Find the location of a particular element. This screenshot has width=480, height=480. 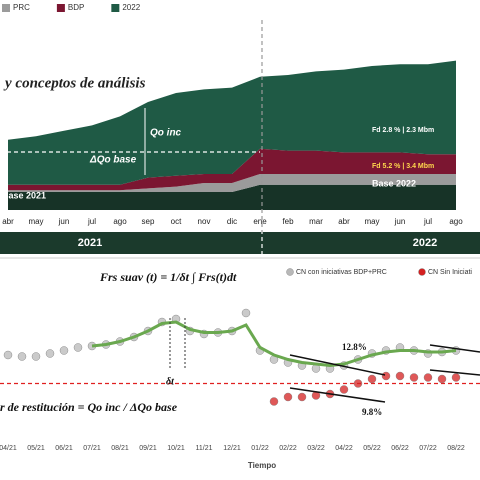

annotation: ΔQo base is located at coordinates (113, 160).